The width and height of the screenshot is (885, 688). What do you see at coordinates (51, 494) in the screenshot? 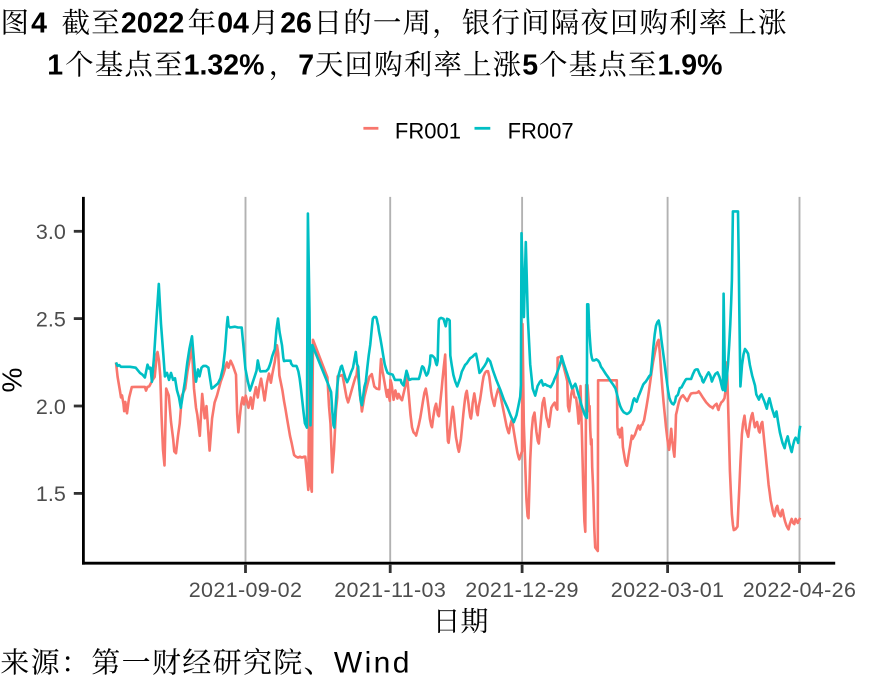
I see `svg-text: 1.5` at bounding box center [51, 494].